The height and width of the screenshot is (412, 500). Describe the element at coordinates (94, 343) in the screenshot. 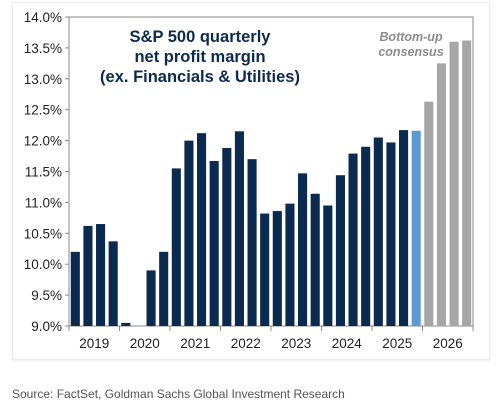

I see `x-year-label: 2019` at that location.